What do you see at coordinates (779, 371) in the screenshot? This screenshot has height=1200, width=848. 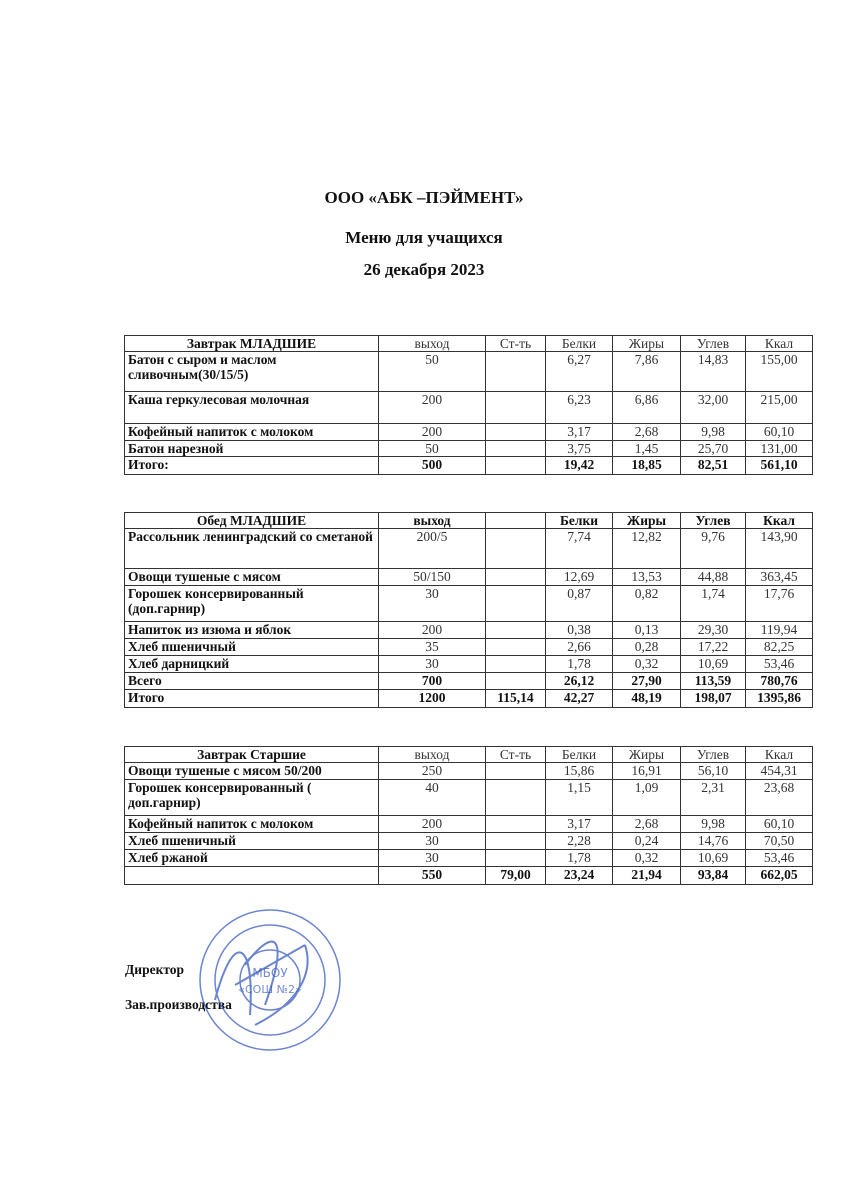 I see `cell-kcal: 155,00` at bounding box center [779, 371].